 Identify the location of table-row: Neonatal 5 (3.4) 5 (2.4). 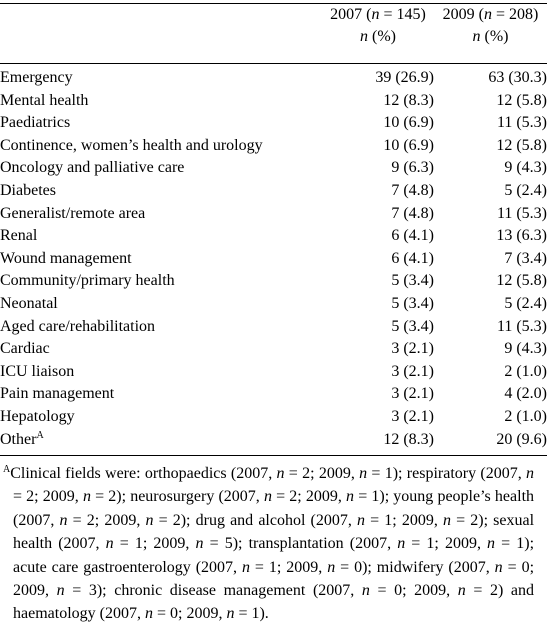
(273, 304).